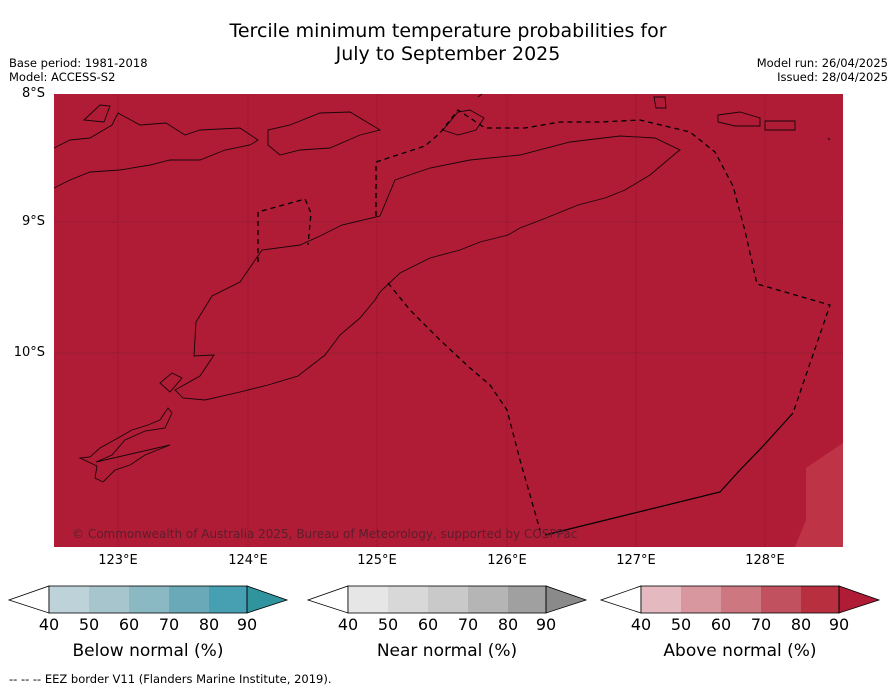  Describe the element at coordinates (209, 624) in the screenshot. I see `below-tick: 80` at that location.